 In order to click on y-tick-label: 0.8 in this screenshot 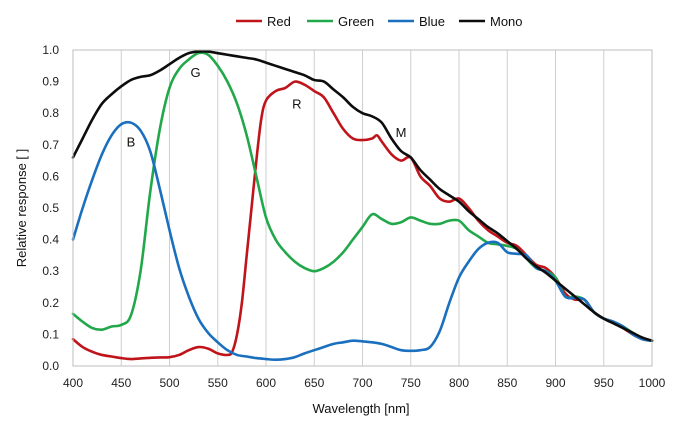, I will do `click(50, 113)`.